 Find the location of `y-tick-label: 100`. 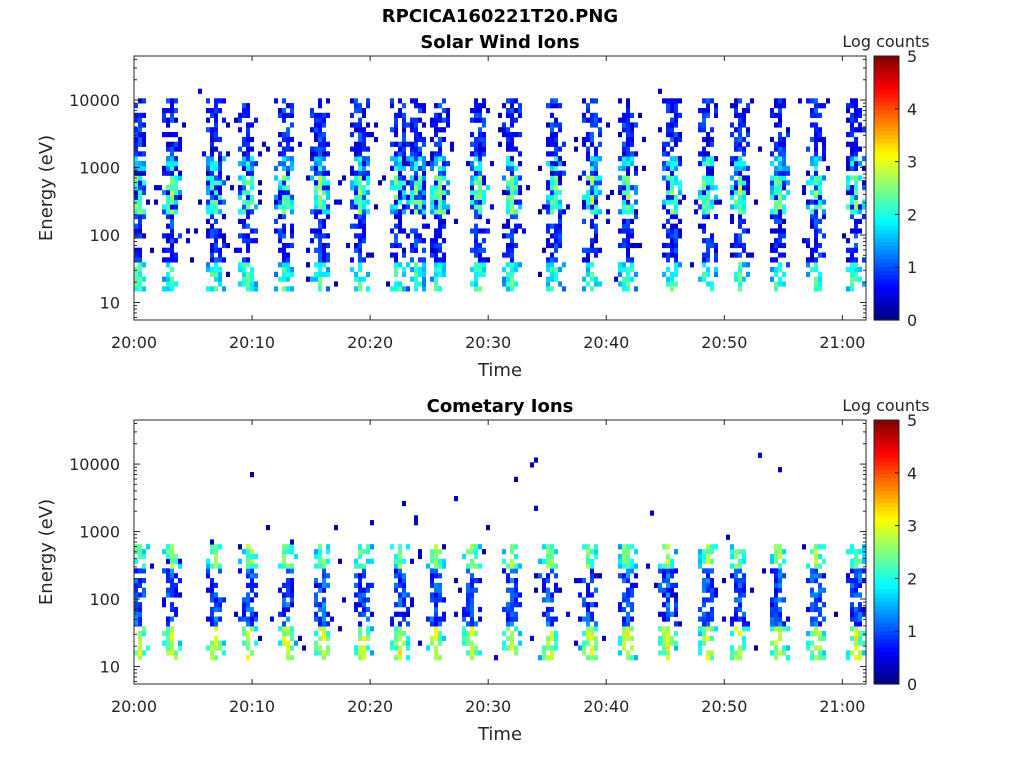

y-tick-label: 100 is located at coordinates (104, 599).